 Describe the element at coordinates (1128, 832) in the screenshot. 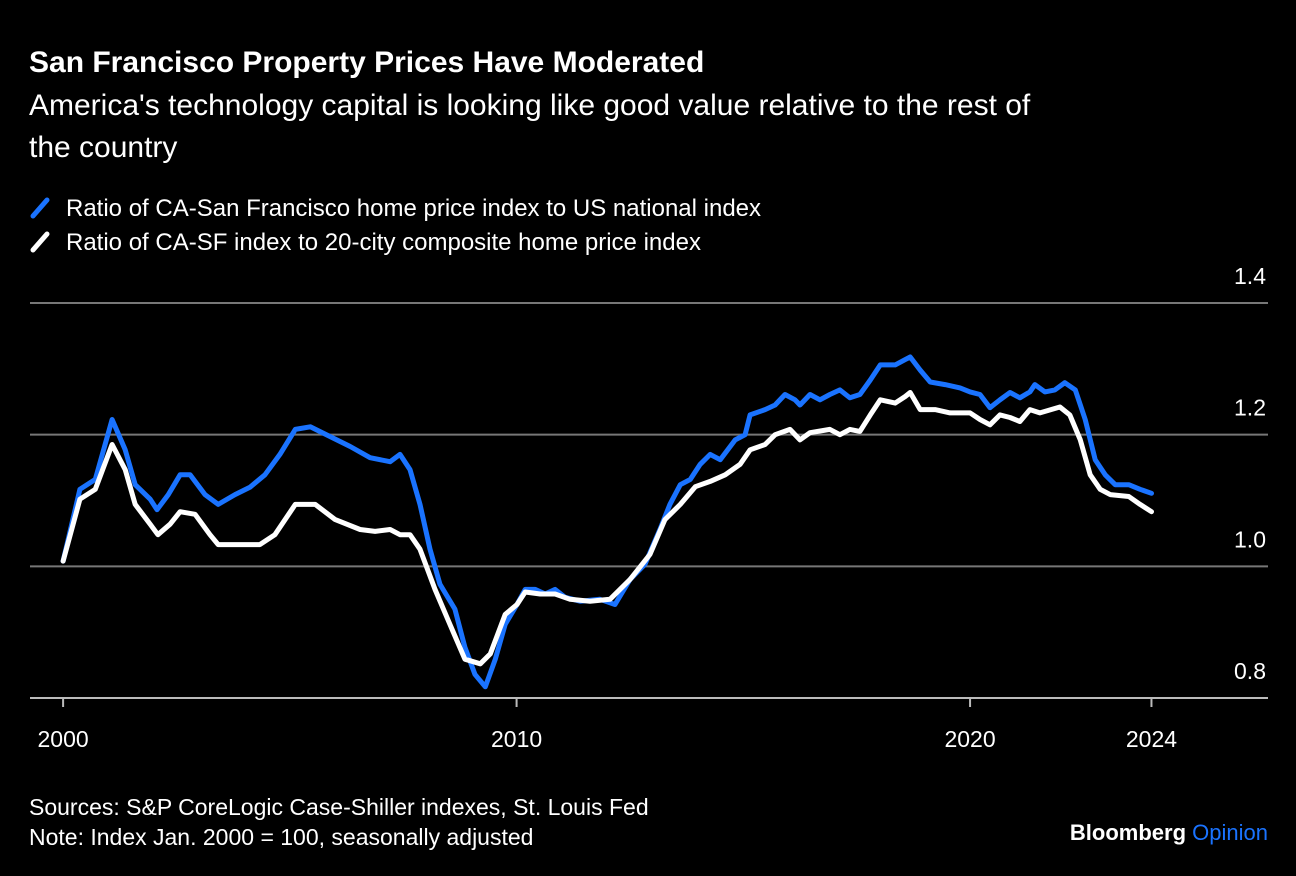

I see `brand-name: Bloomberg` at that location.